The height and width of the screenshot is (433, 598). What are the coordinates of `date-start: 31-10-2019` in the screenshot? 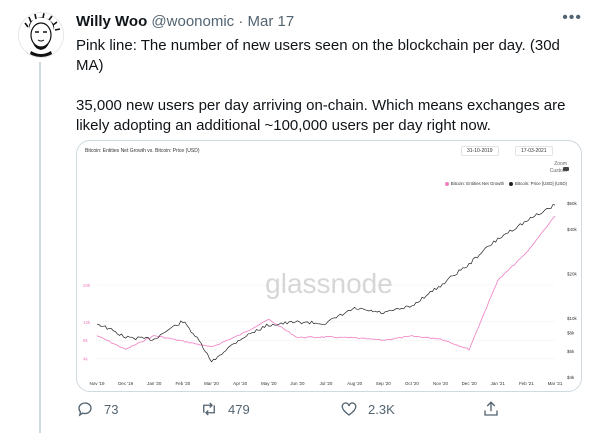 It's located at (480, 151).